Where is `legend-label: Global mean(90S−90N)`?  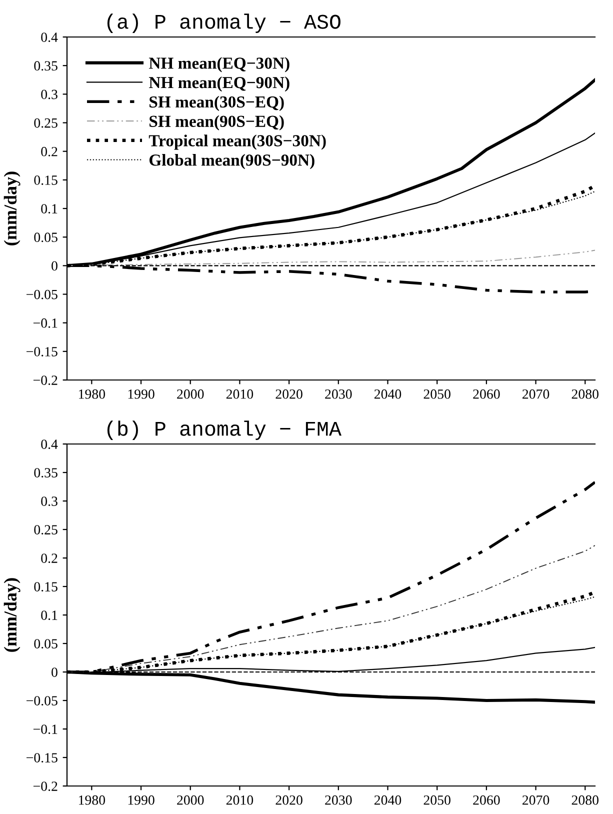
legend-label: Global mean(90S−90N) is located at coordinates (231, 162).